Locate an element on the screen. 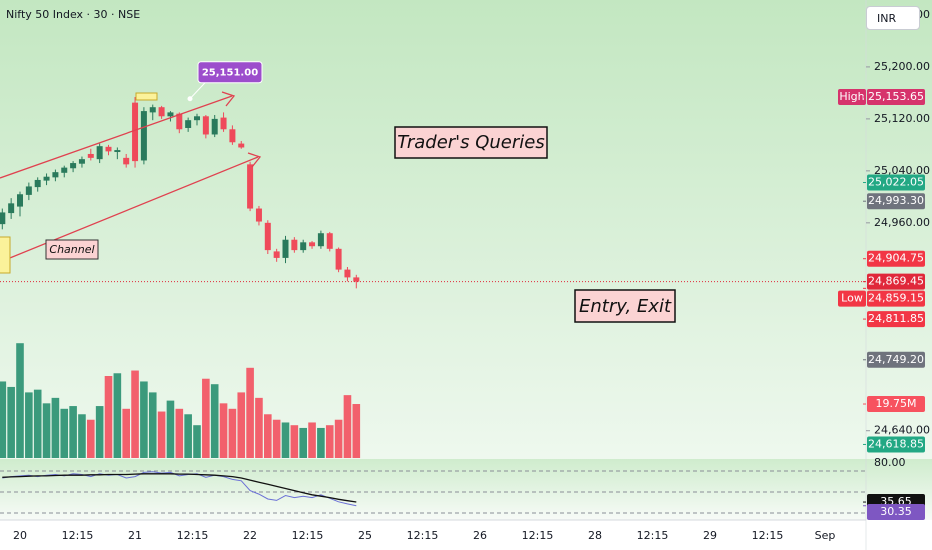  currency-button: INR is located at coordinates (893, 18).